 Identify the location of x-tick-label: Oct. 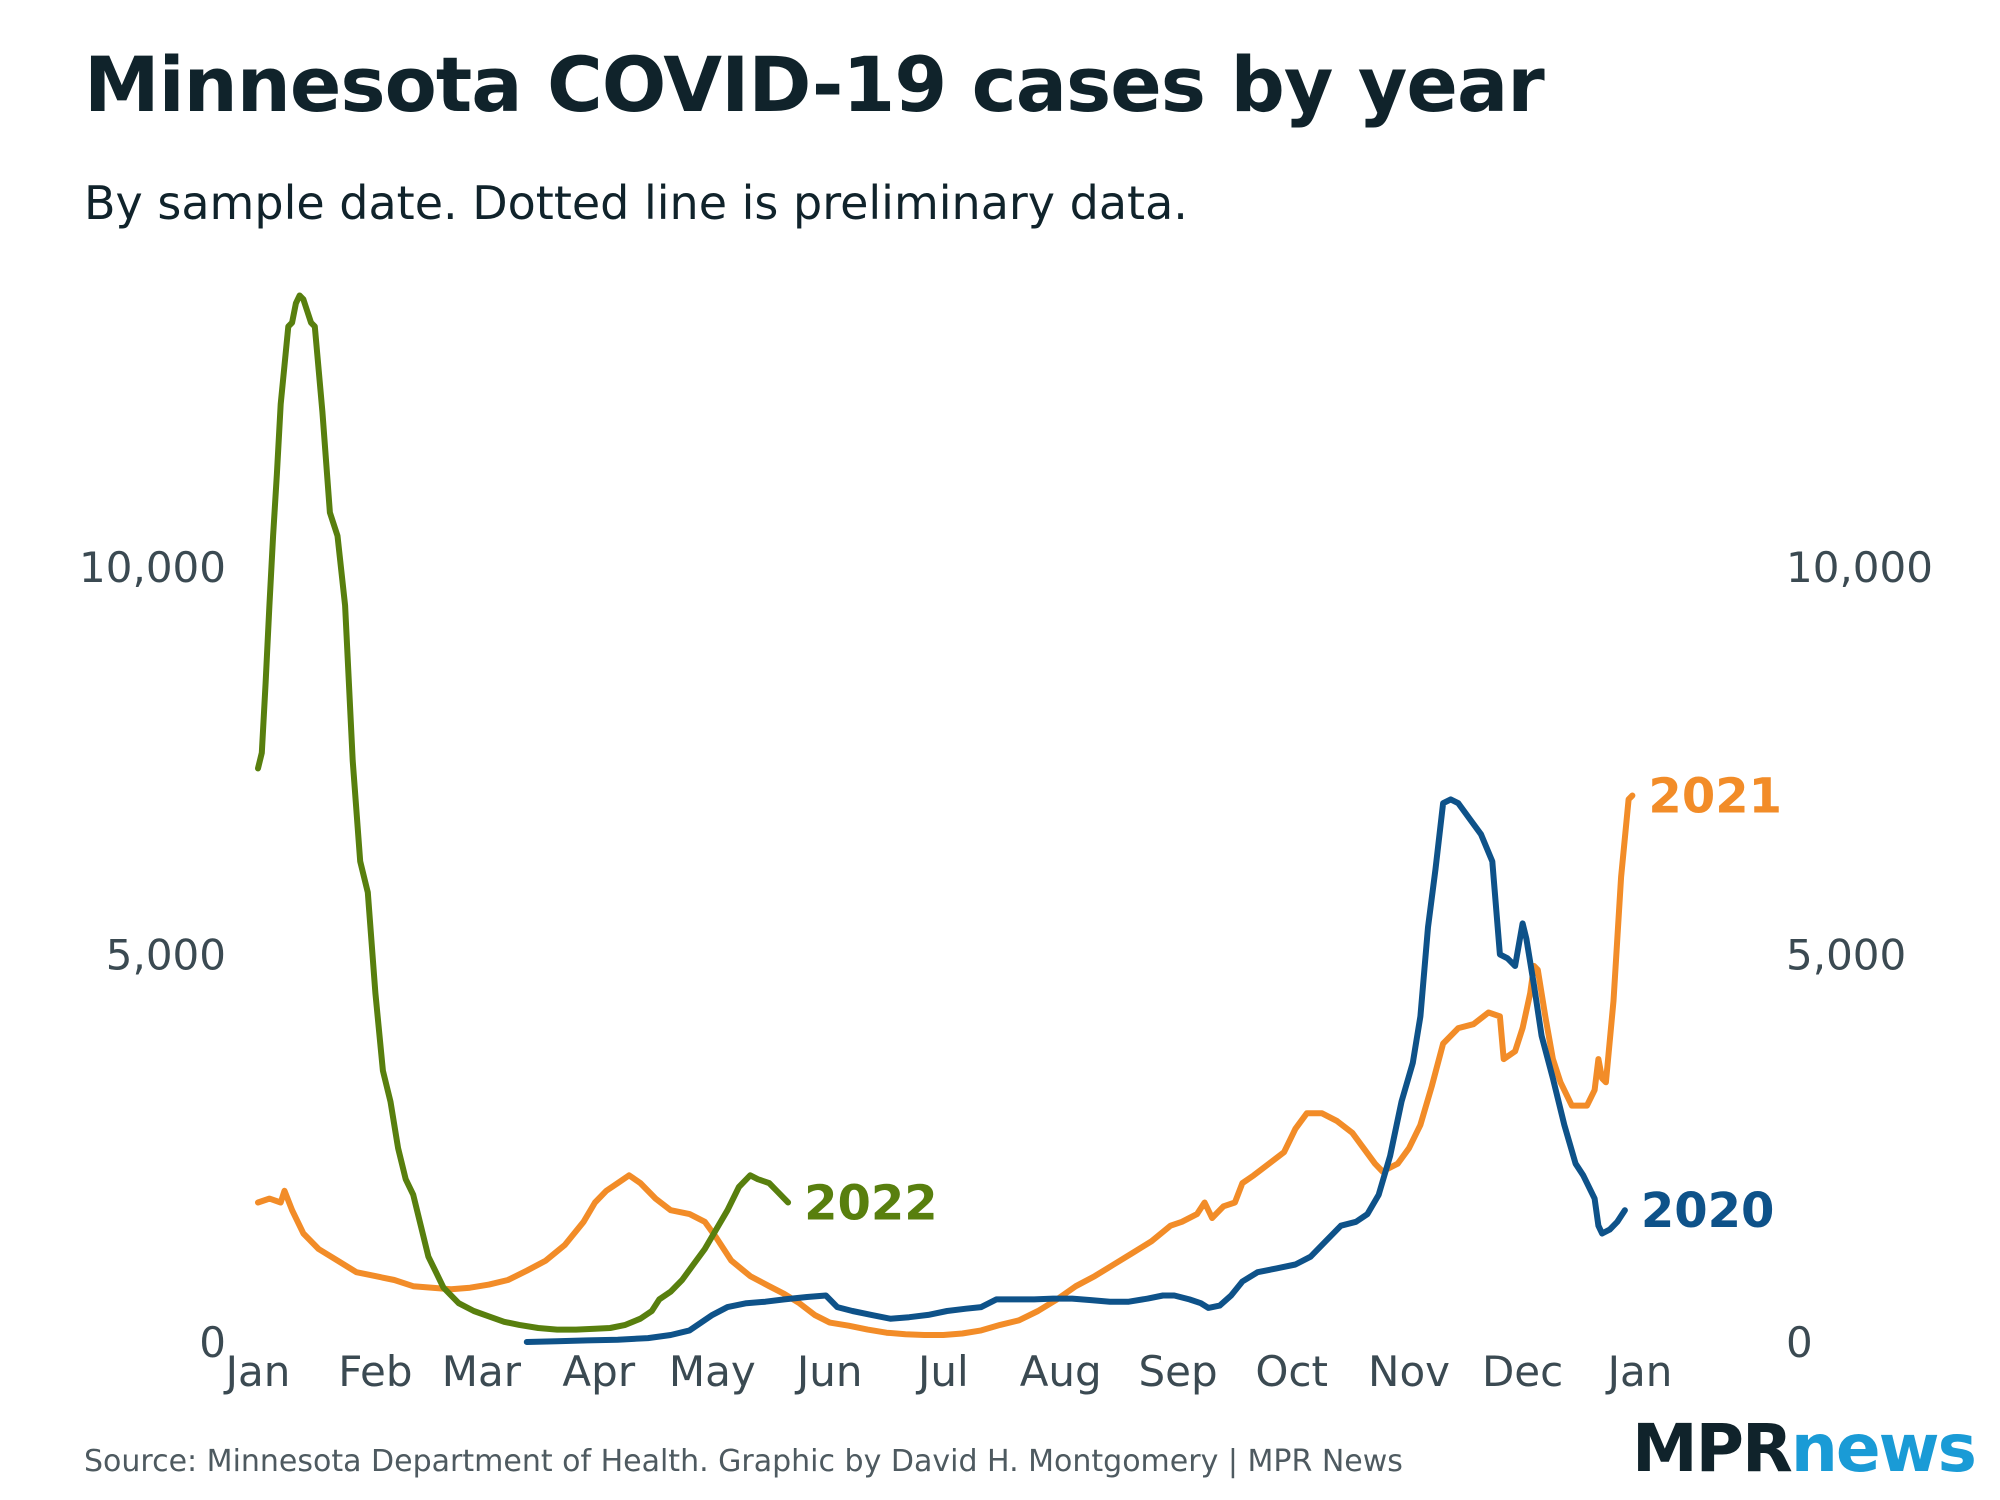
(1291, 1371).